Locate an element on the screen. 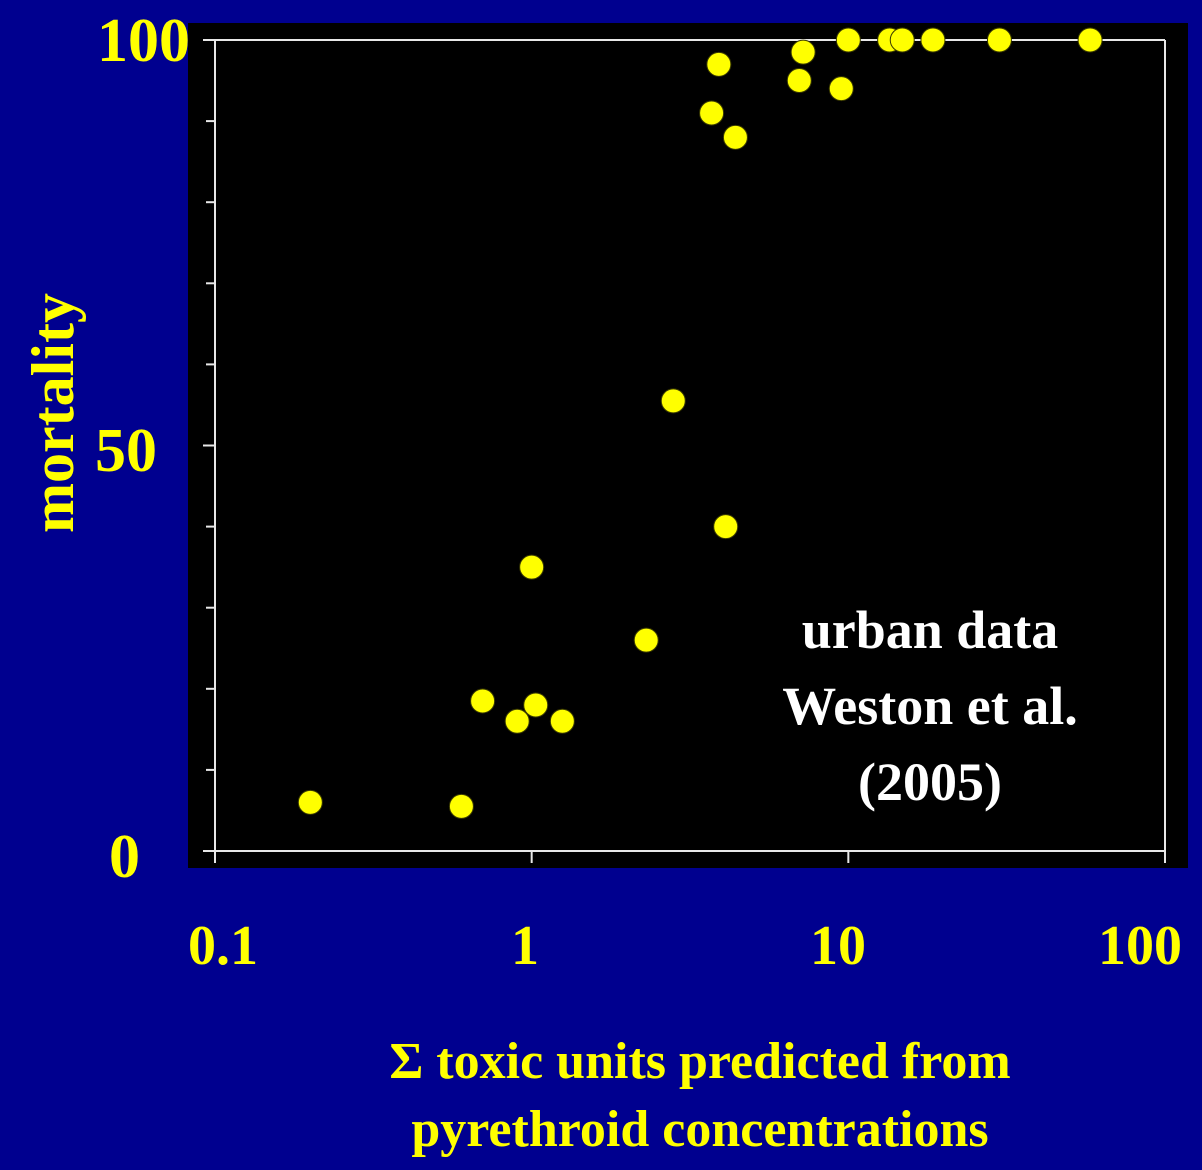 The width and height of the screenshot is (1202, 1170). y-axis-title: mortality is located at coordinates (53, 413).